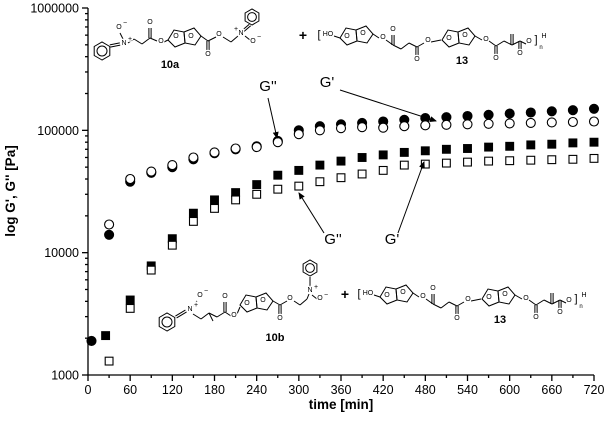  Describe the element at coordinates (318, 35) in the screenshot. I see `atom-label: [` at that location.